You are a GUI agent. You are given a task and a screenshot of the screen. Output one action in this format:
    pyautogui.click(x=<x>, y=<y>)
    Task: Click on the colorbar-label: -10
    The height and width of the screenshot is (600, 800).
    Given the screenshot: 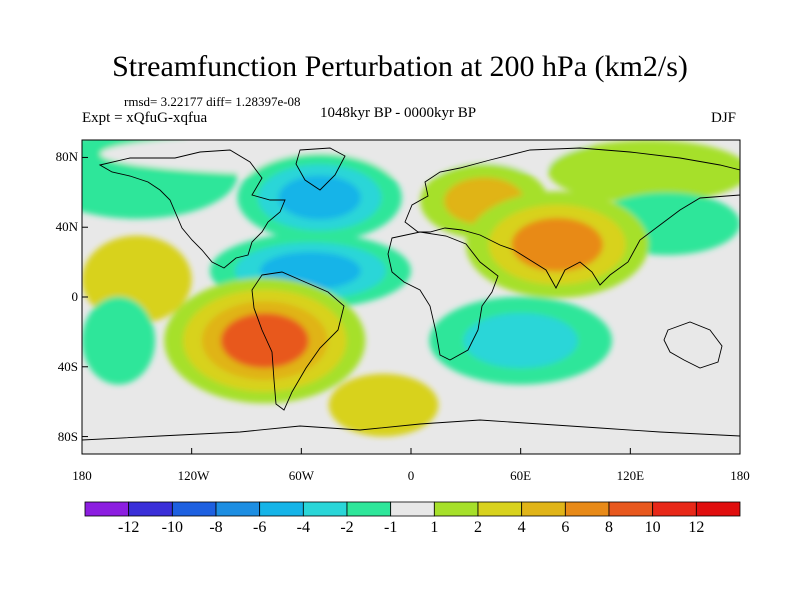 What is the action you would take?
    pyautogui.click(x=172, y=527)
    